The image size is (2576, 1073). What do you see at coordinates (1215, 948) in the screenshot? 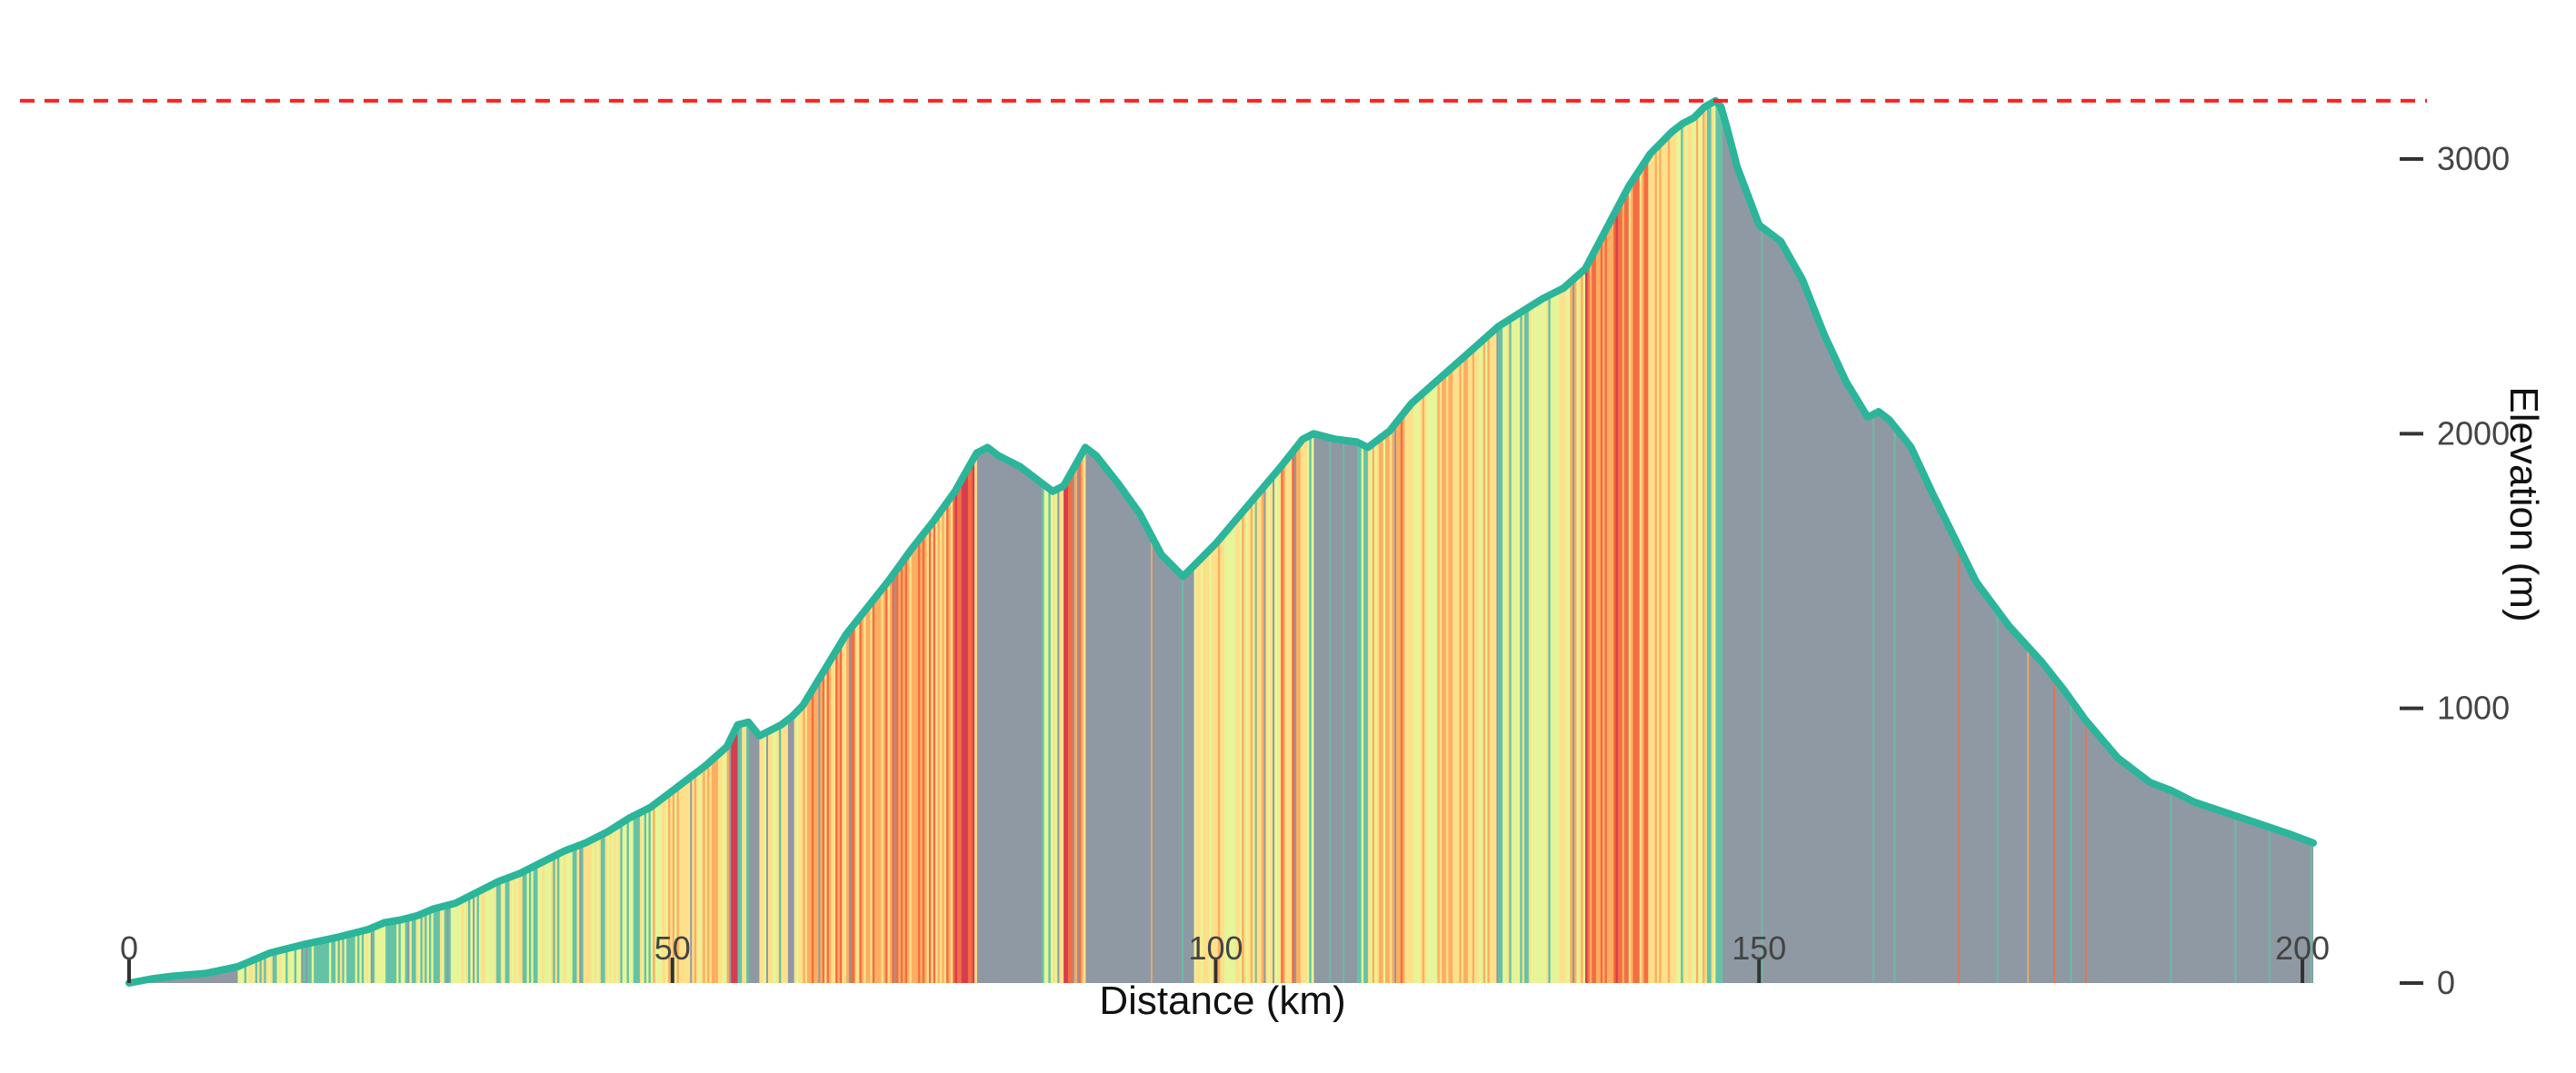
I see `x-tick-label: 100` at bounding box center [1215, 948].